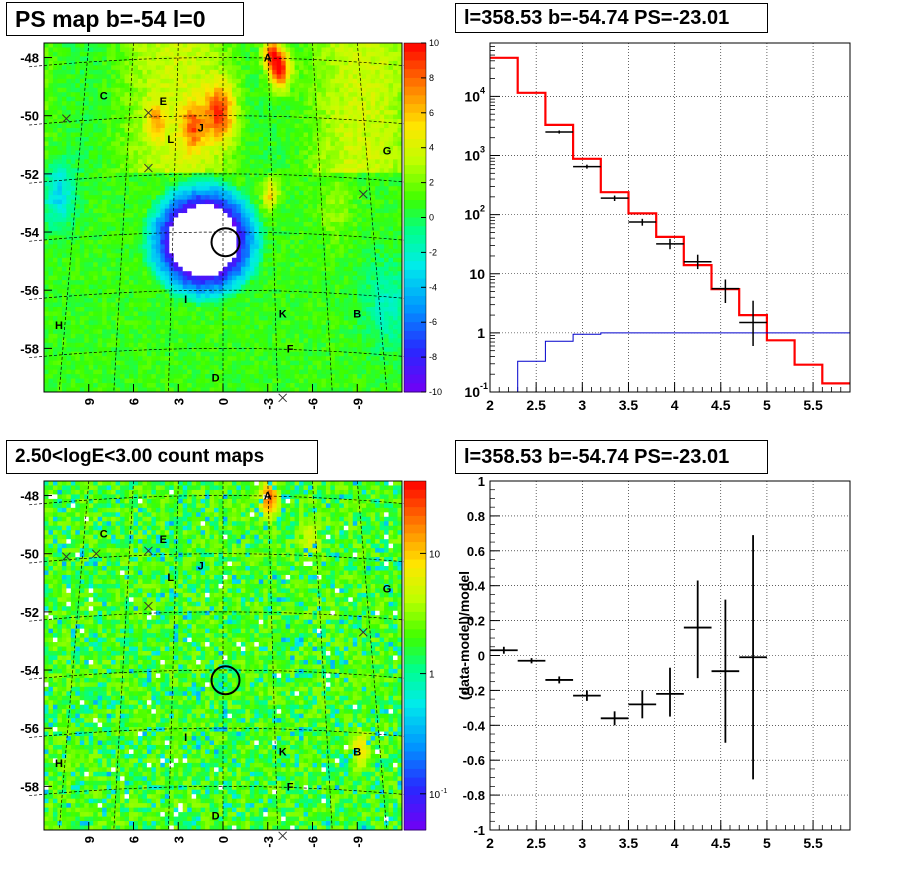  I want to click on colorbar-tick-label: 1, so click(432, 675).